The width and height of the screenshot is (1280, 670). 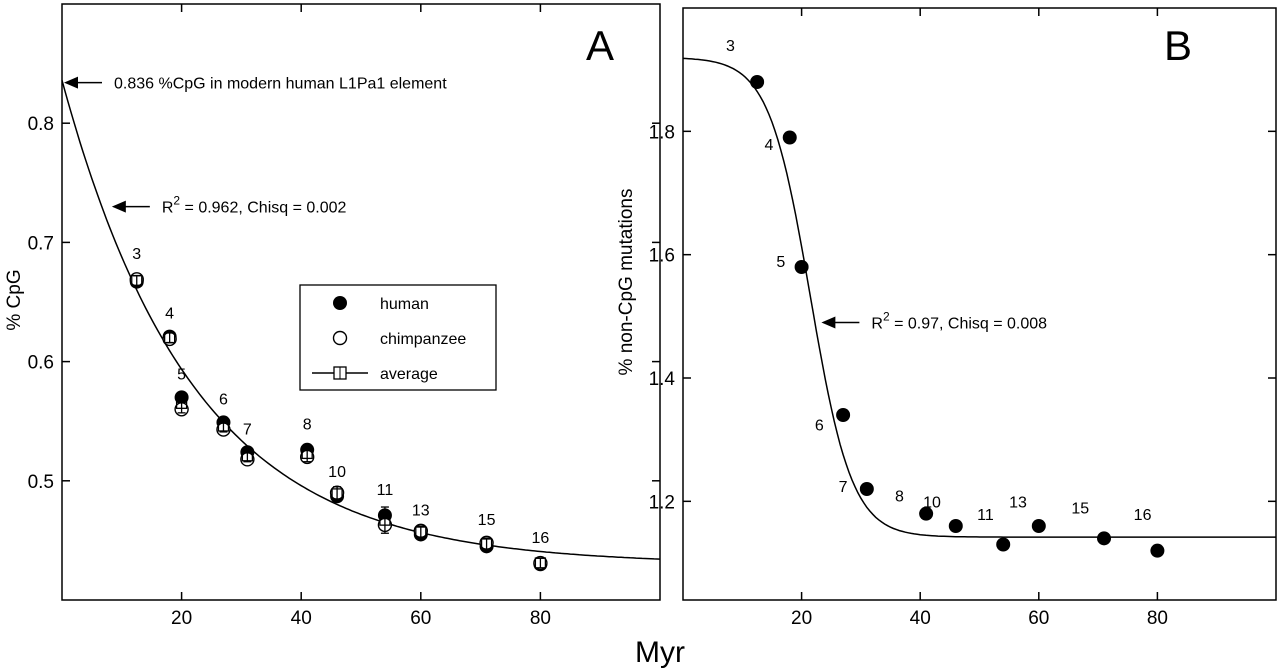 I want to click on panel-letter: A, so click(x=600, y=45).